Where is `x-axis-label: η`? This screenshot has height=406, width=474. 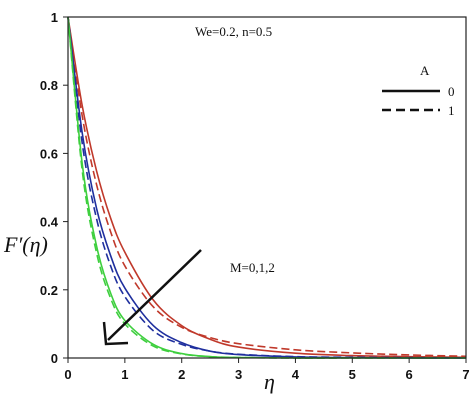 x-axis-label: η is located at coordinates (269, 381).